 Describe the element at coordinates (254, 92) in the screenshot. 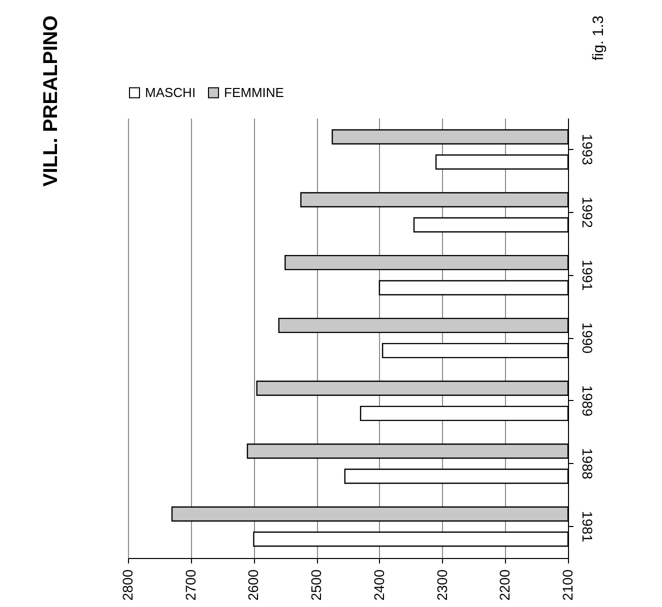

I see `legend-label: FEMMINE` at that location.